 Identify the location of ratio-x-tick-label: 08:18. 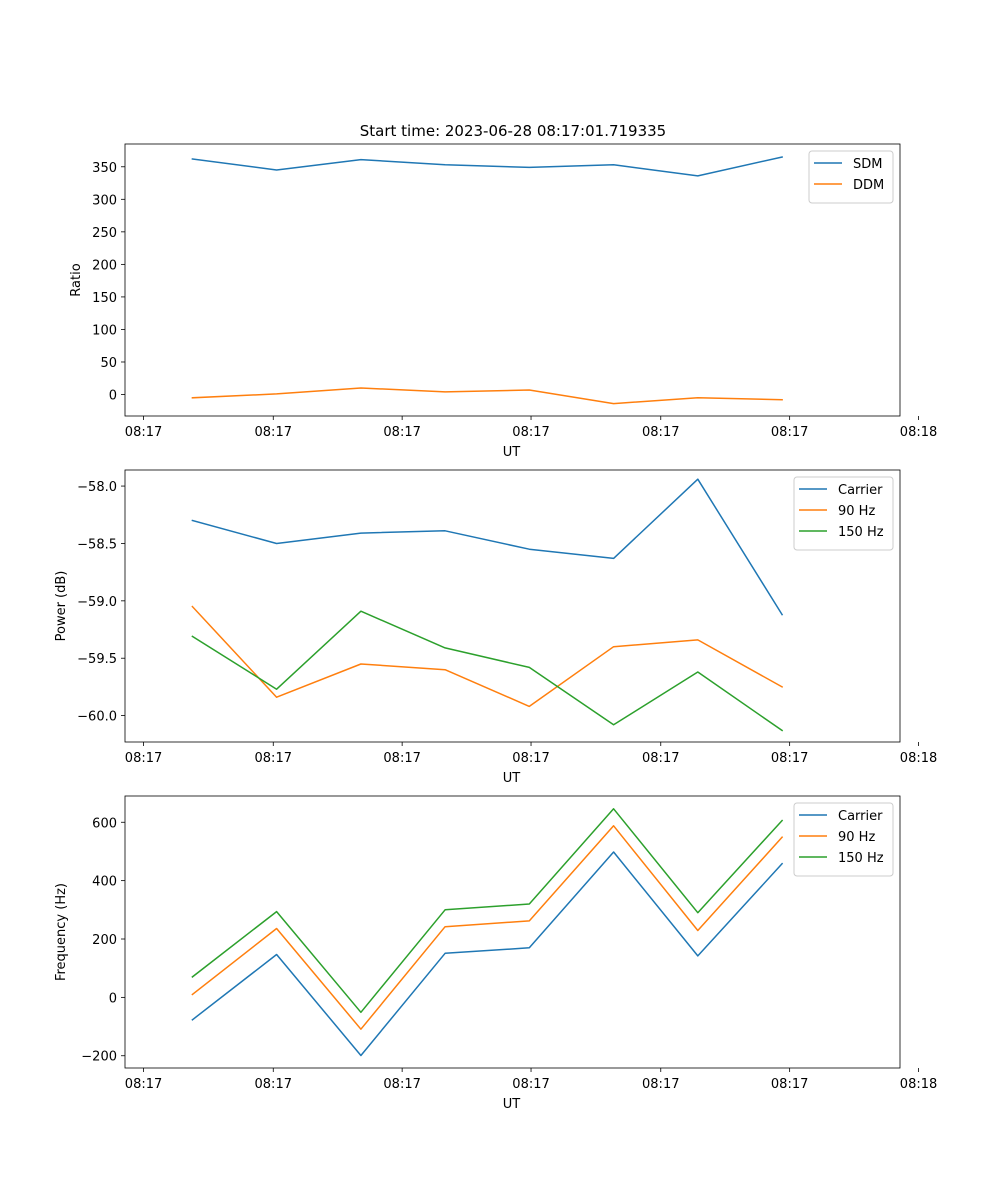
(918, 432).